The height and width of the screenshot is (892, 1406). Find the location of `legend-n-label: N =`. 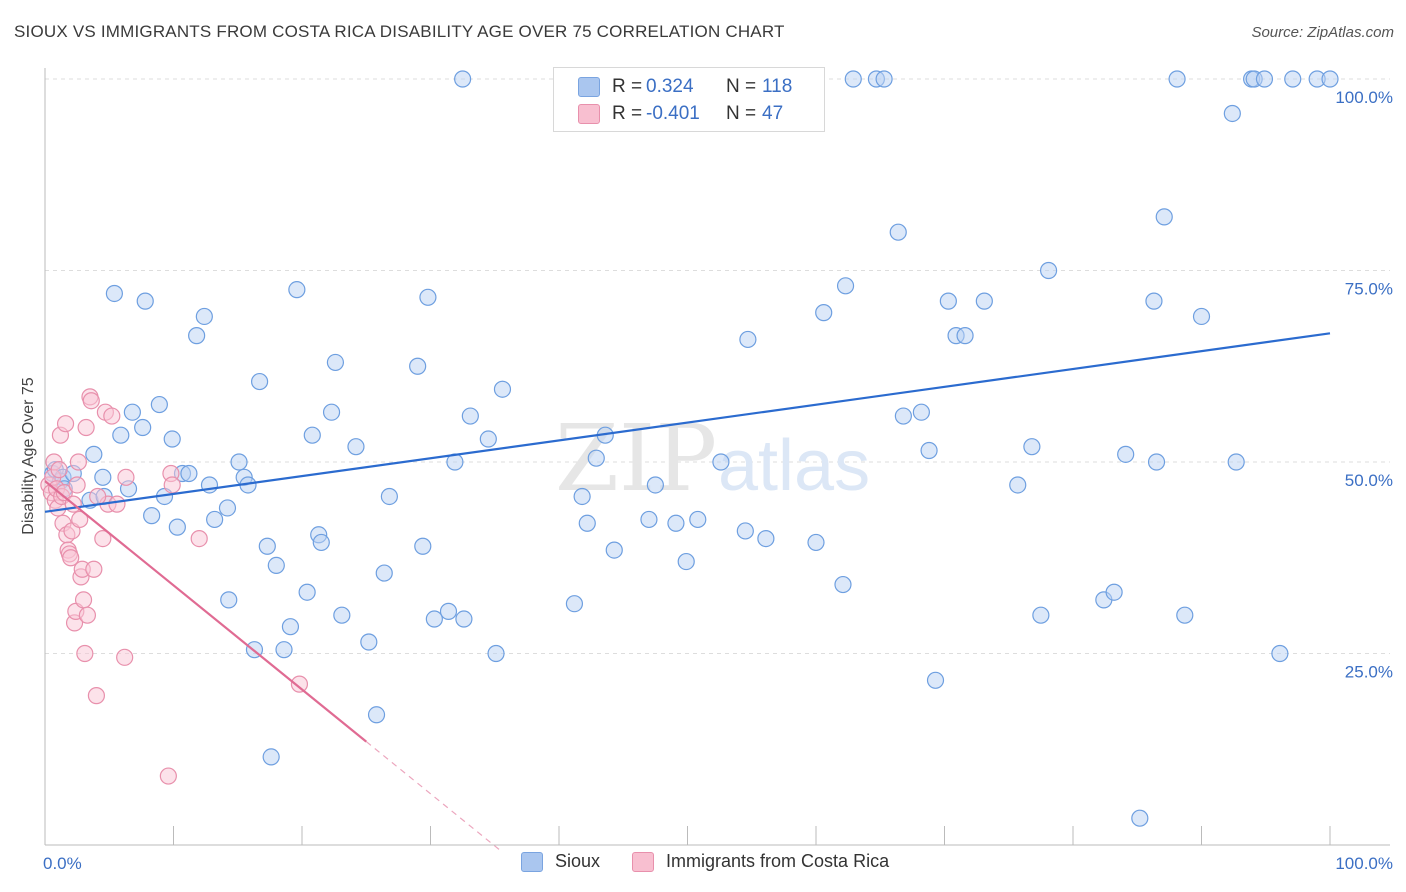

legend-n-label: N = is located at coordinates (741, 86).